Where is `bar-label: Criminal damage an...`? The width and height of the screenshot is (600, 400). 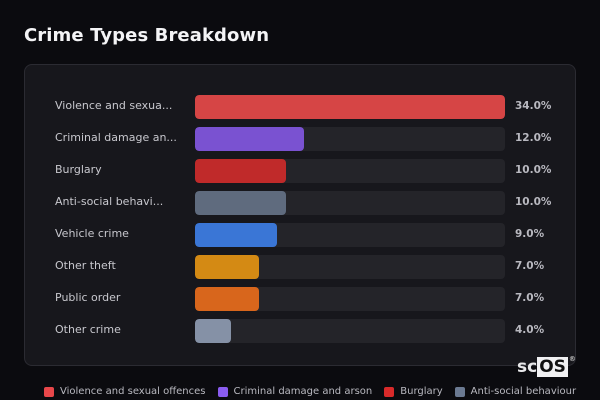 bar-label: Criminal damage an... is located at coordinates (116, 137).